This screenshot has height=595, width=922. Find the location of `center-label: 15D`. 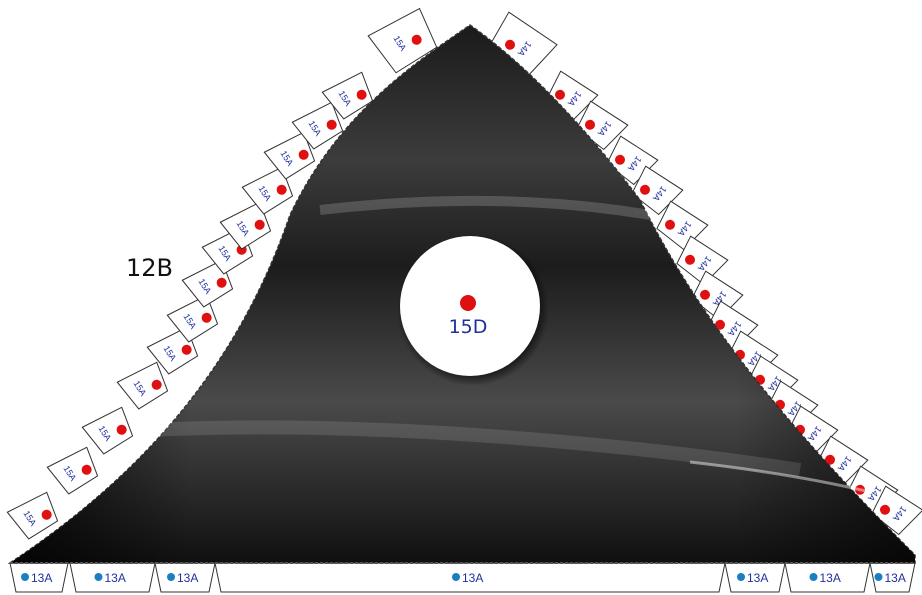

center-label: 15D is located at coordinates (468, 327).